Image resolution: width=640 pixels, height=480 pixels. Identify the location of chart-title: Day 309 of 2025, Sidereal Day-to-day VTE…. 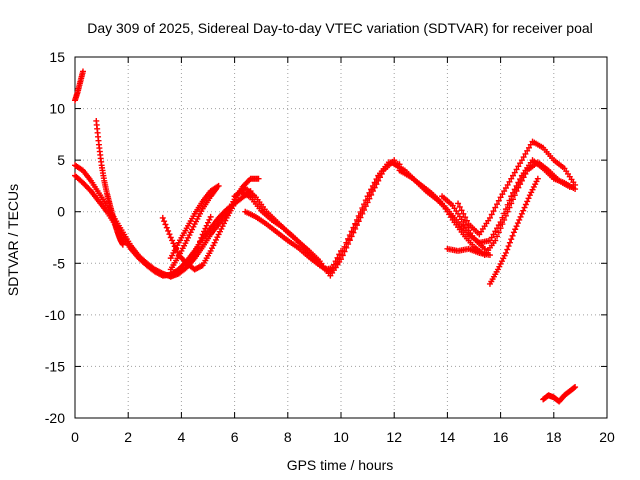
(340, 28).